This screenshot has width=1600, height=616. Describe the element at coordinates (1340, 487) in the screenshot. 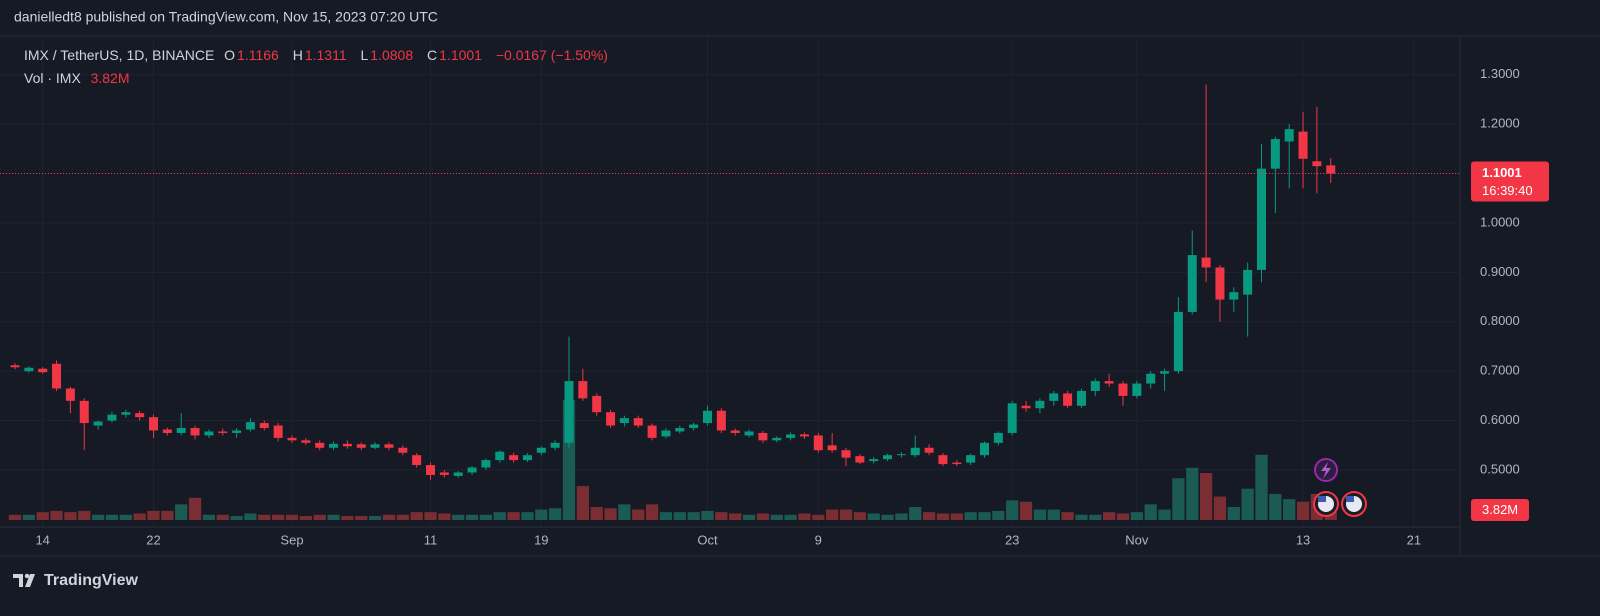

I see `event-icons` at that location.